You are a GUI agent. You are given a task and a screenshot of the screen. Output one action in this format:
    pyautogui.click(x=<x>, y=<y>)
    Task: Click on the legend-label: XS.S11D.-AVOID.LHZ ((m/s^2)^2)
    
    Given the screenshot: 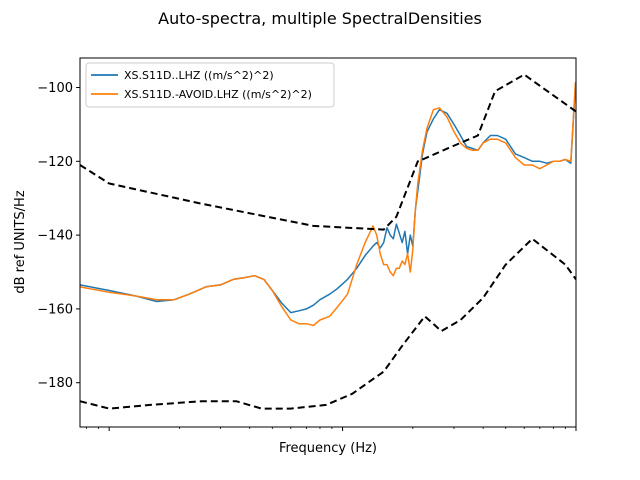 What is the action you would take?
    pyautogui.click(x=218, y=94)
    